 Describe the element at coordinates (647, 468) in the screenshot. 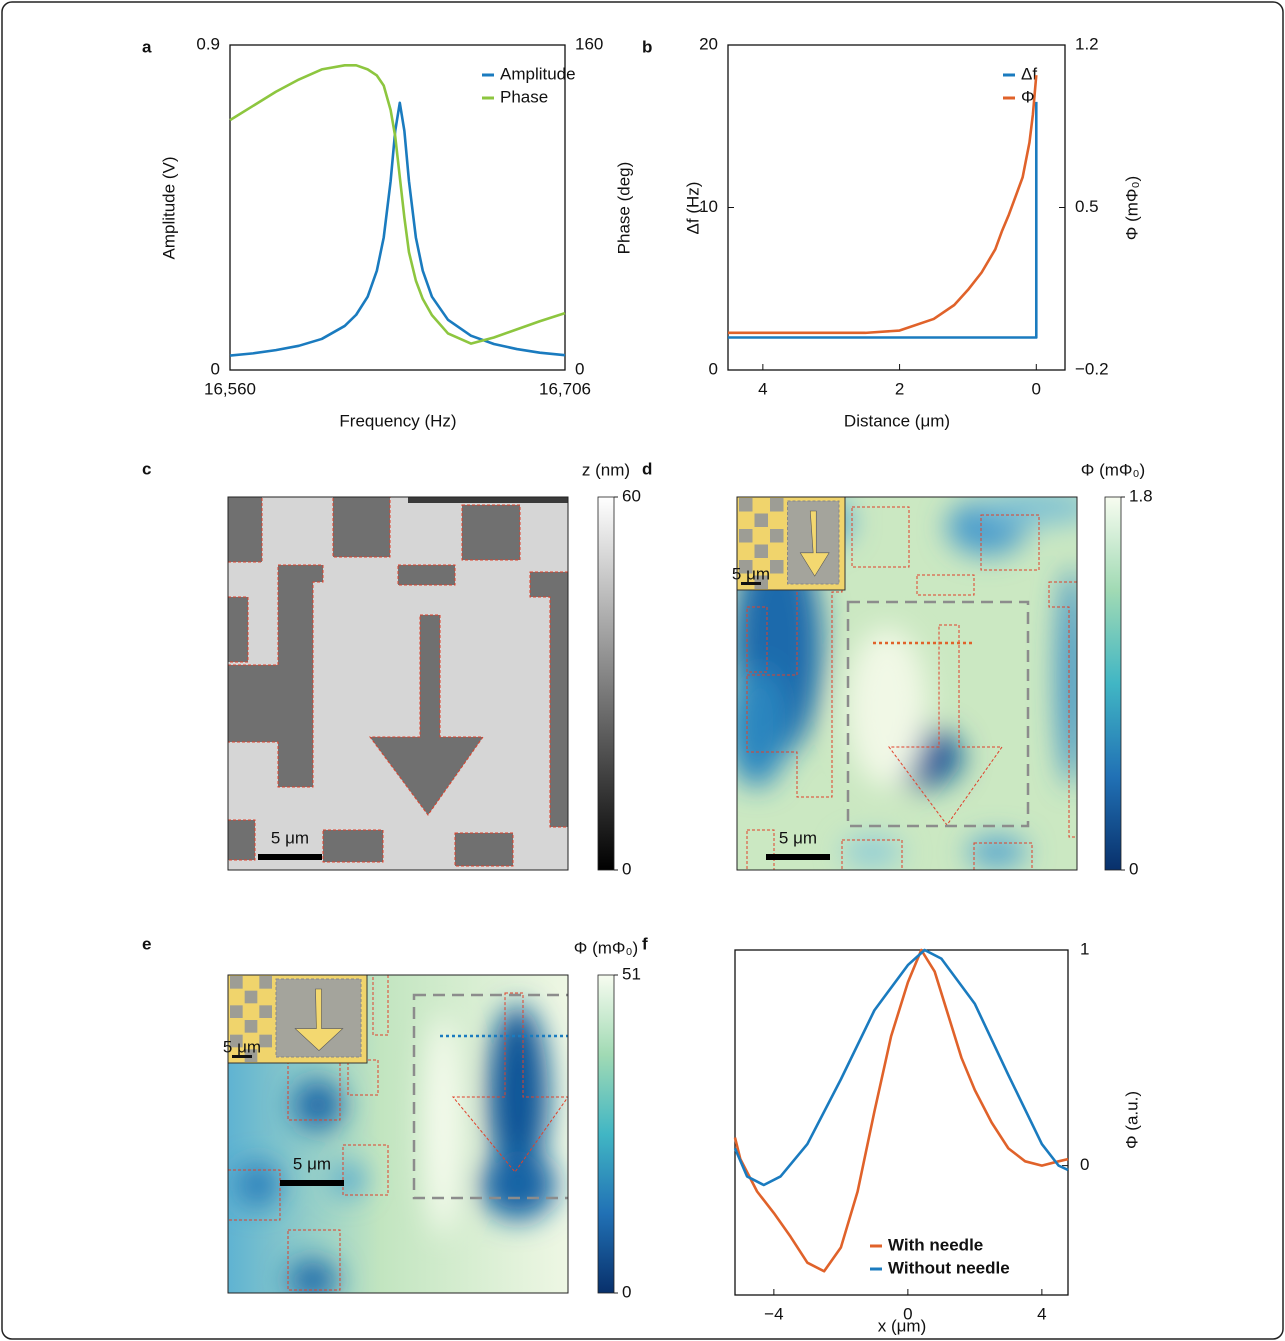

I see `panel-letter: d` at that location.